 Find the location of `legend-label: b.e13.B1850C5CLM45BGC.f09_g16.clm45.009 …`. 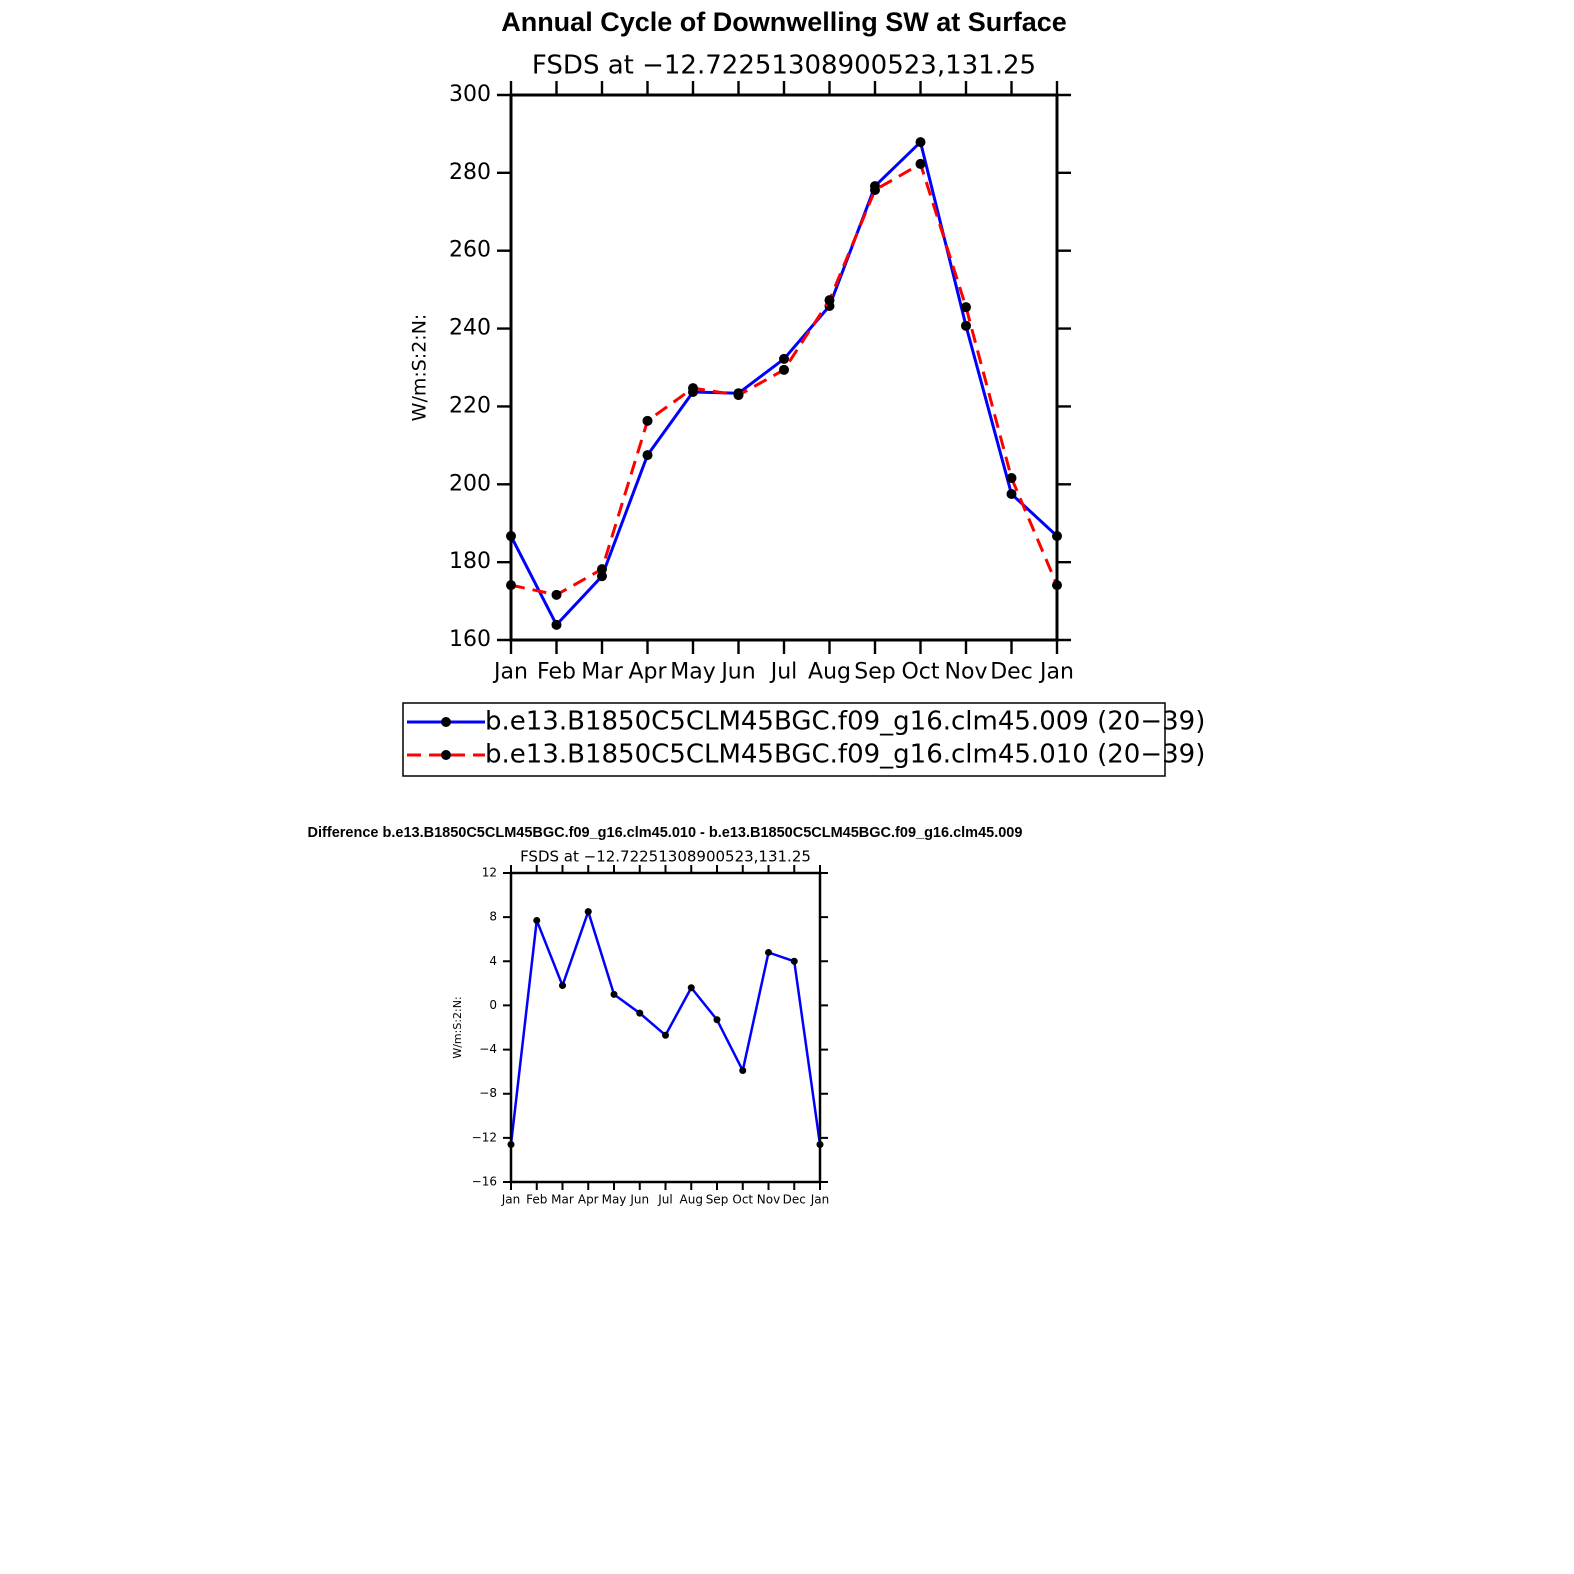

legend-label: b.e13.B1850C5CLM45BGC.f09_g16.clm45.009 … is located at coordinates (845, 722).